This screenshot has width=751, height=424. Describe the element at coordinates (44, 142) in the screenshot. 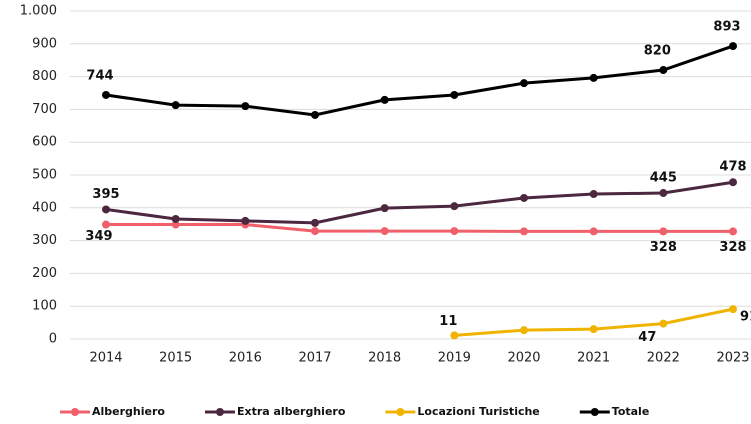

I see `y-tick-label: 600` at that location.